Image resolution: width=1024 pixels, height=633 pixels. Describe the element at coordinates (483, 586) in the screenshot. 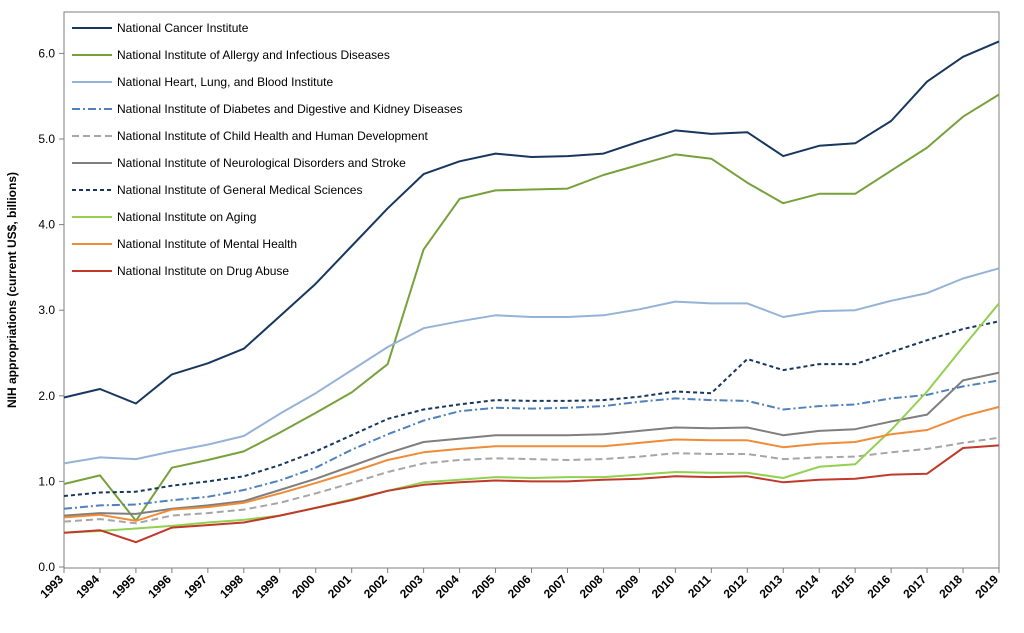

I see `x-tick-label: 2005` at that location.